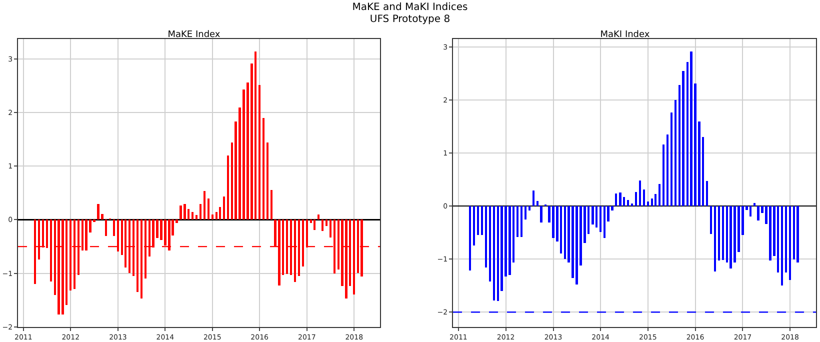  What do you see at coordinates (194, 35) in the screenshot?
I see `chart-title: MaKE Index` at bounding box center [194, 35].